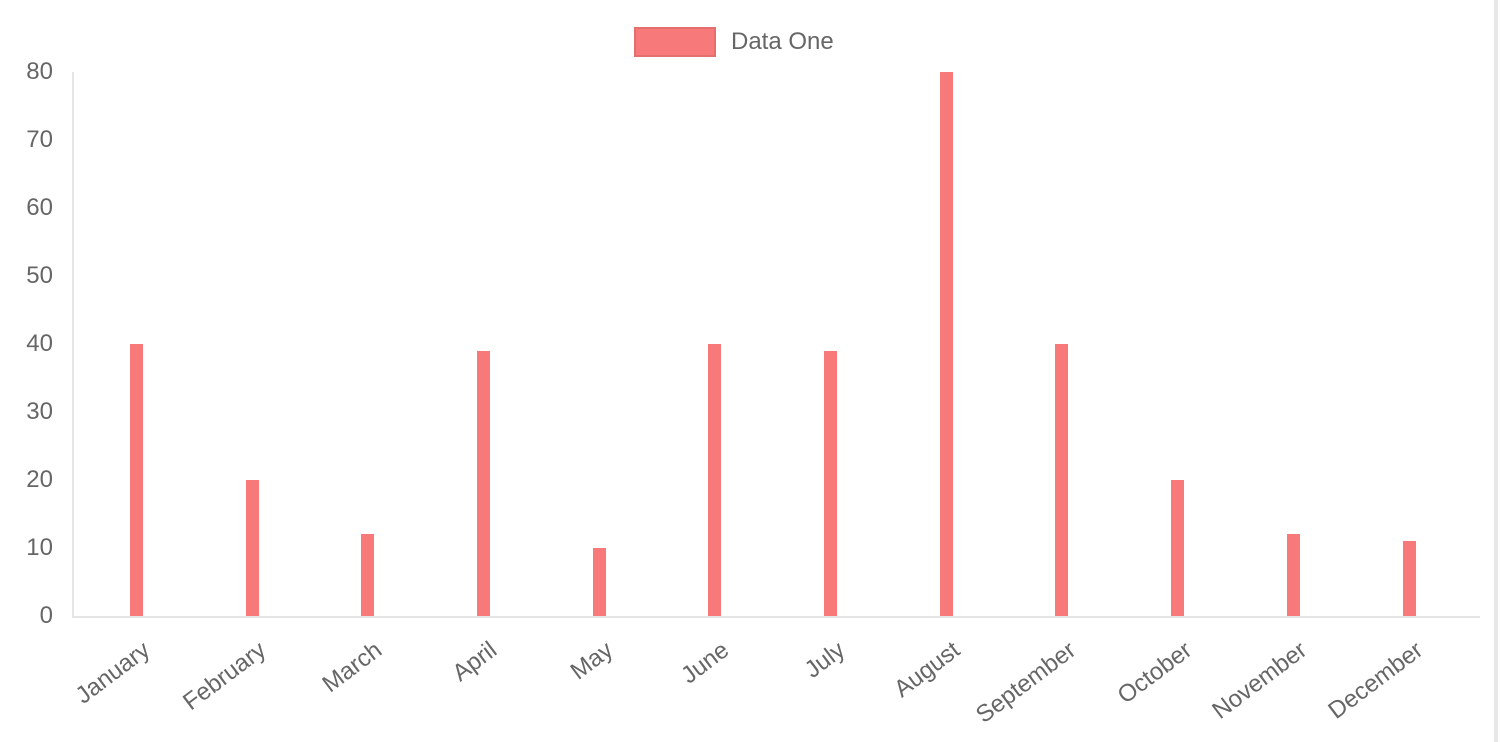  Describe the element at coordinates (39, 71) in the screenshot. I see `y-tick-80: 80` at that location.